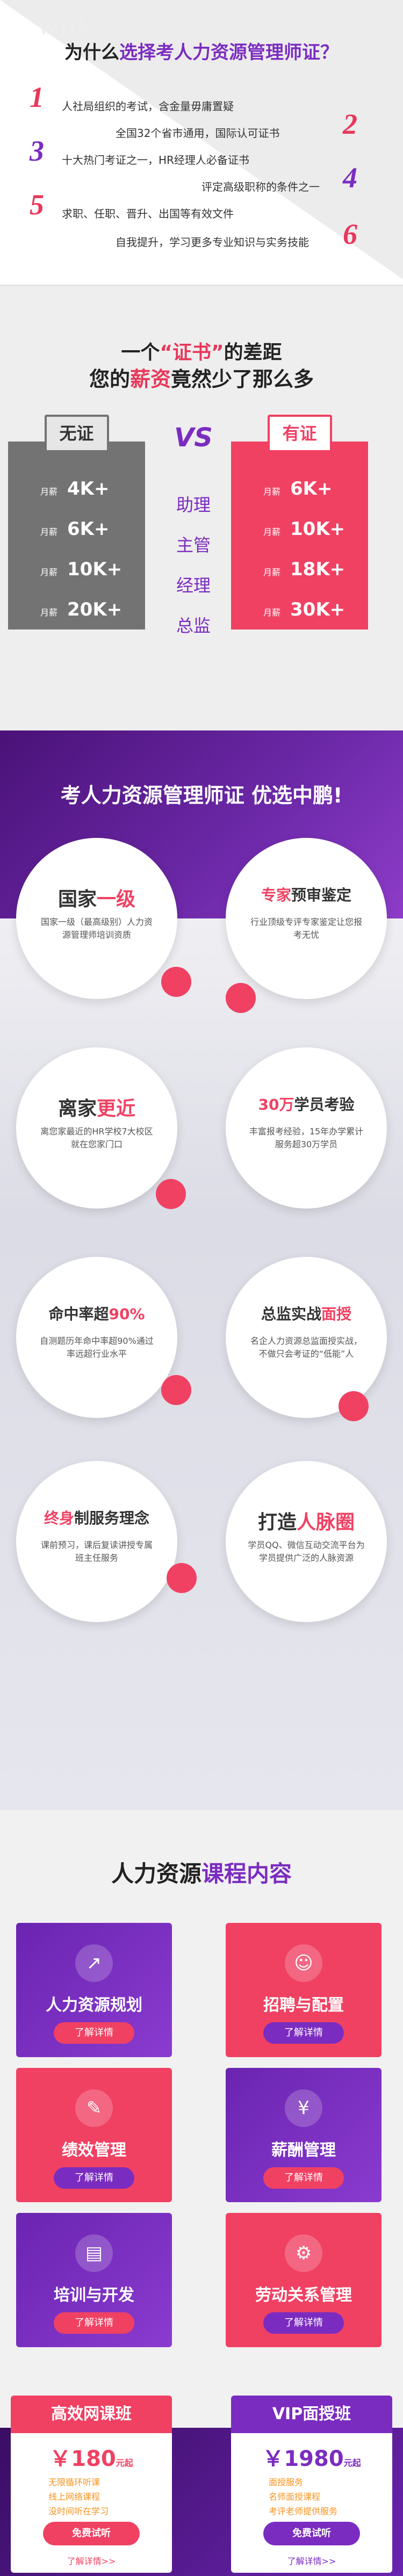  What do you see at coordinates (94, 1963) in the screenshot?
I see `chart-icon: ↗` at bounding box center [94, 1963].